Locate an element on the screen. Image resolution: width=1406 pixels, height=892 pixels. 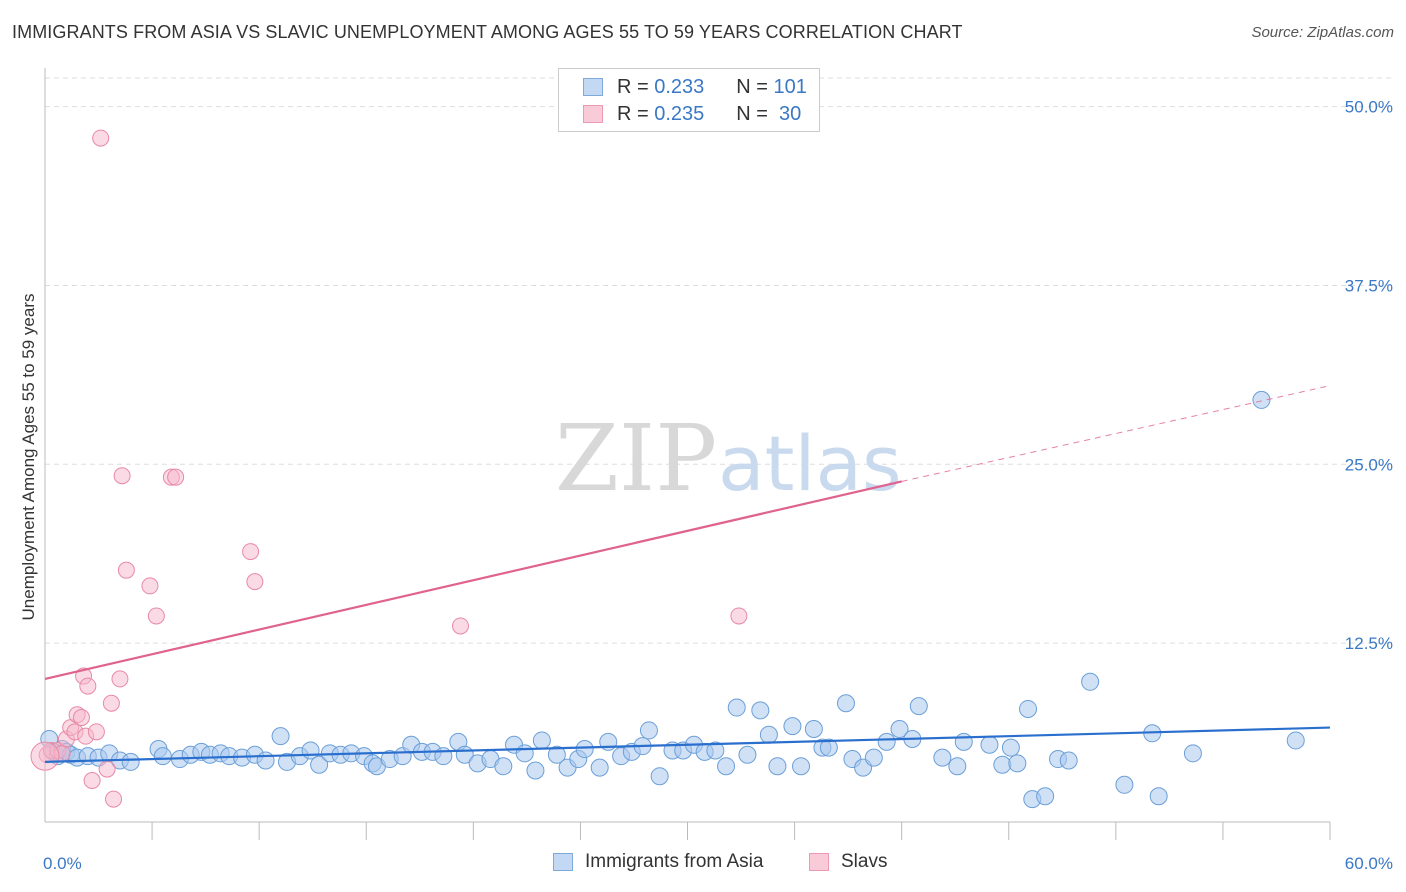
watermark-zip: ZIP is located at coordinates (636, 458).